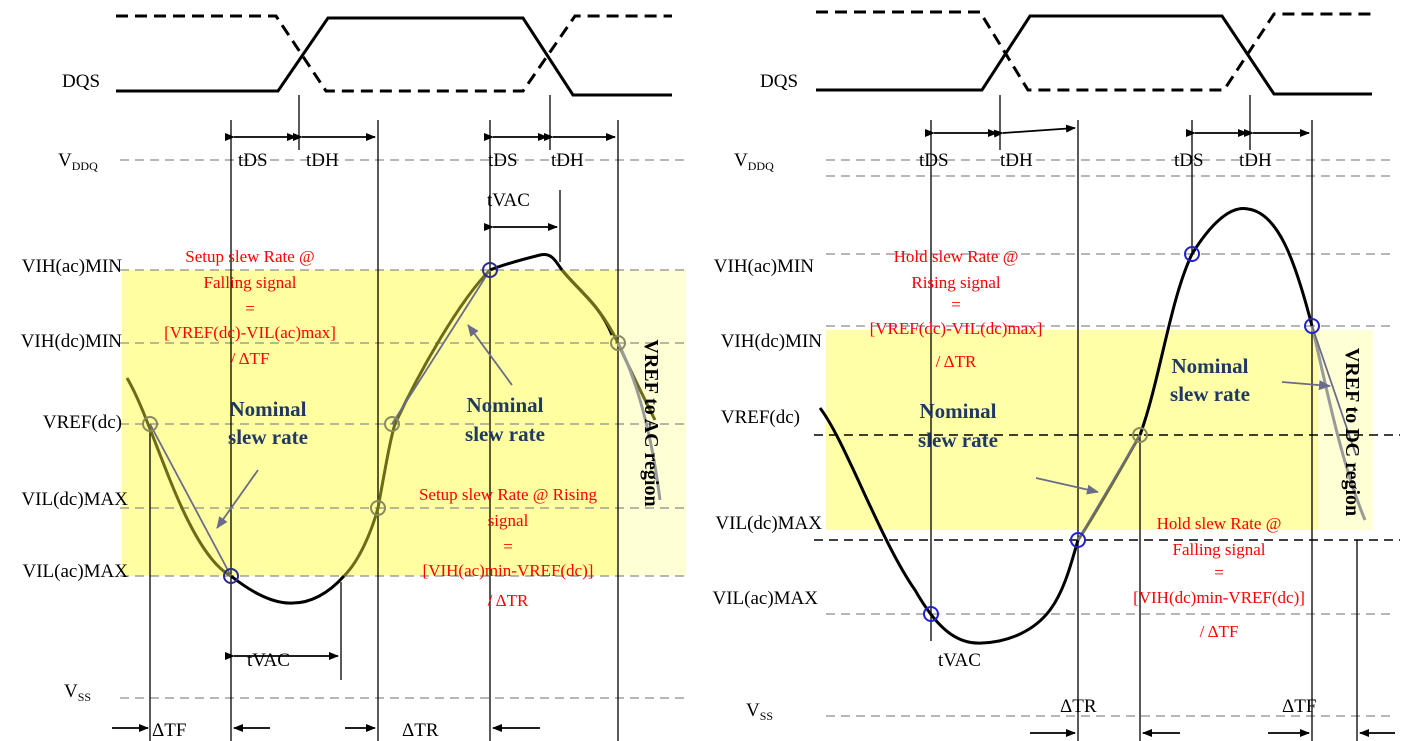  I want to click on right-level-vref: VREF(dc), so click(760, 417).